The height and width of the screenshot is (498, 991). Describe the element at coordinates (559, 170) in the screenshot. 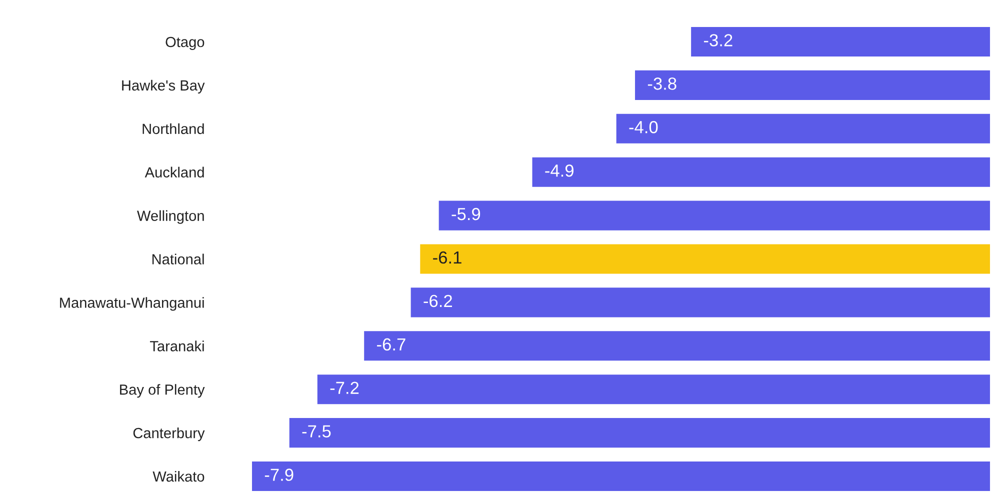

I see `data-label: -4.9` at that location.